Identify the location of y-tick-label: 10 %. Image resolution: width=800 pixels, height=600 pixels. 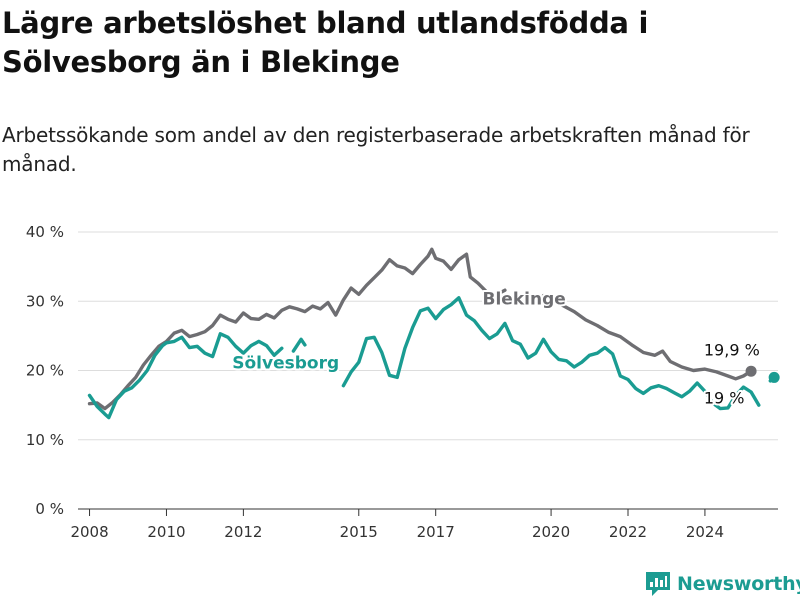
(45, 440).